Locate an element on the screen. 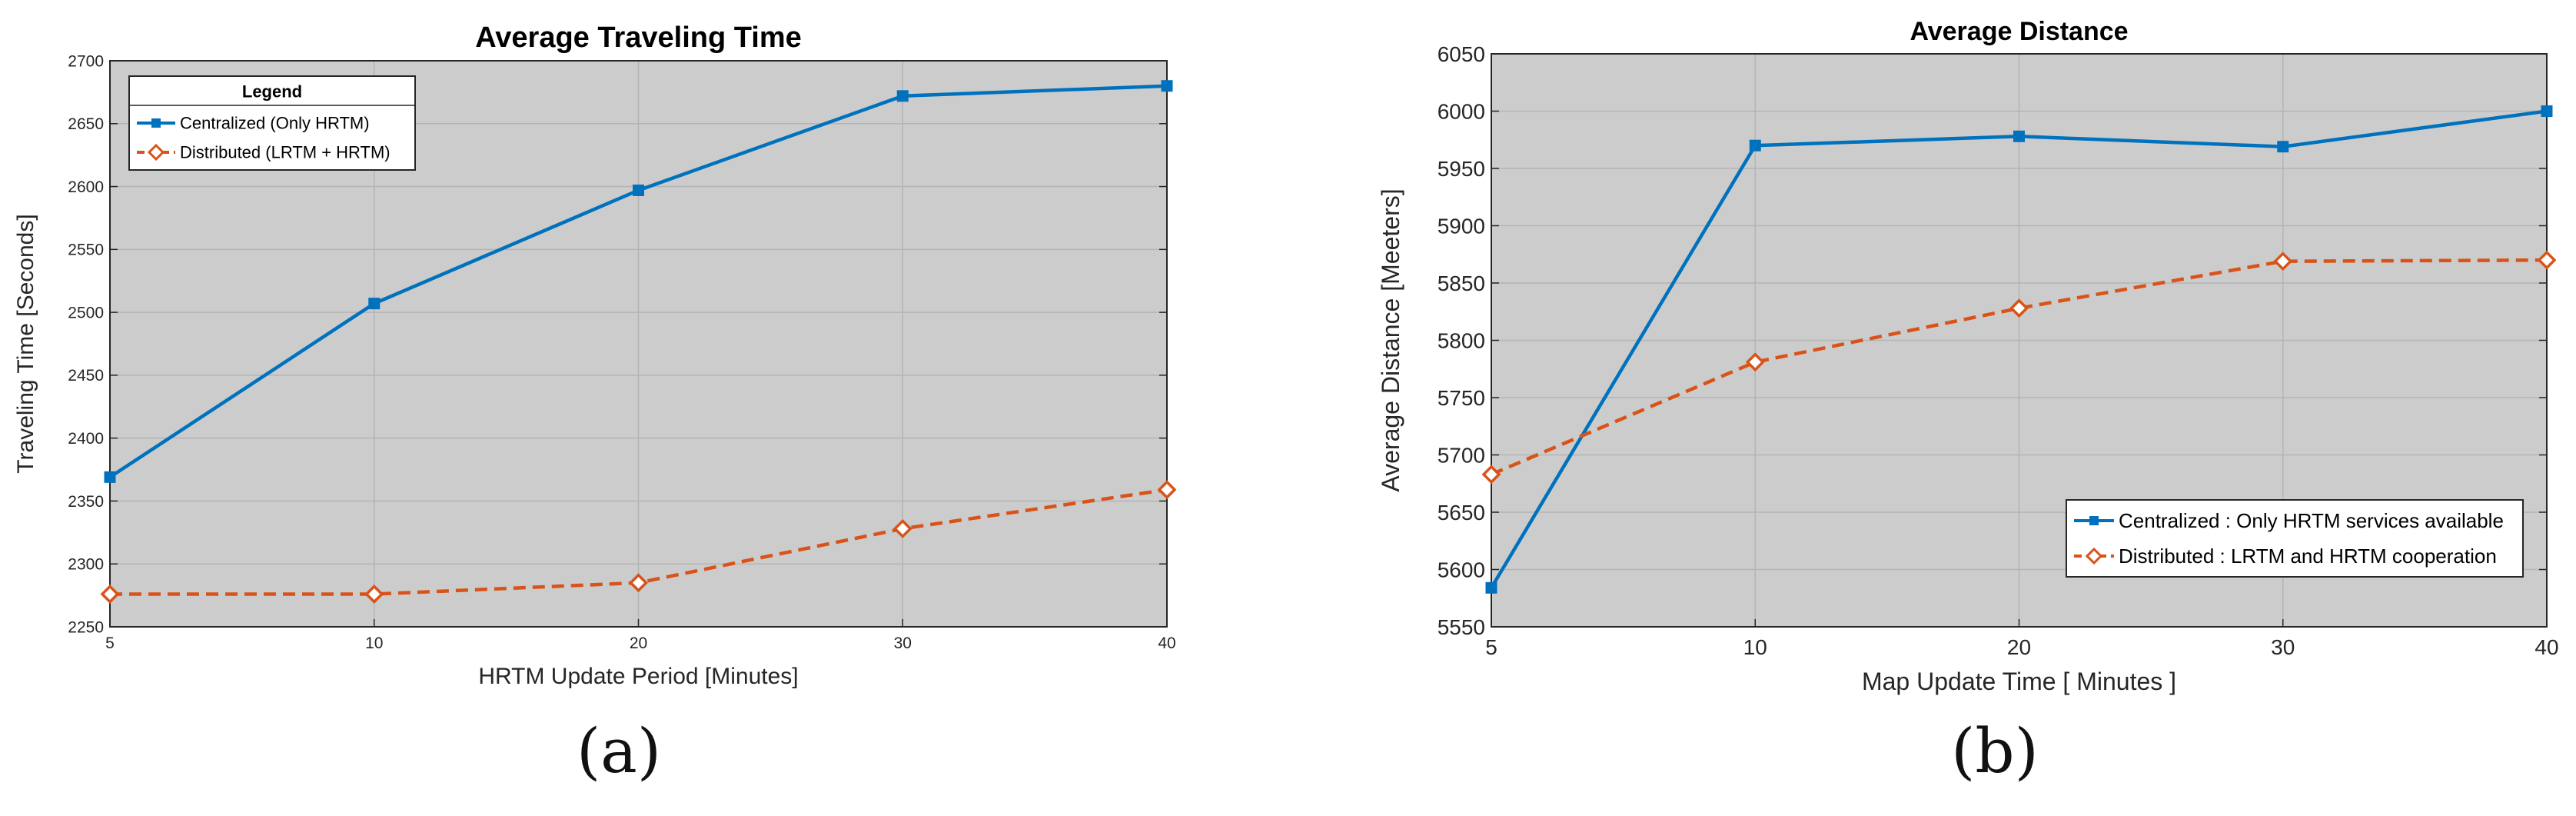 The width and height of the screenshot is (2576, 816). y-tick-label: 2650 is located at coordinates (86, 124).